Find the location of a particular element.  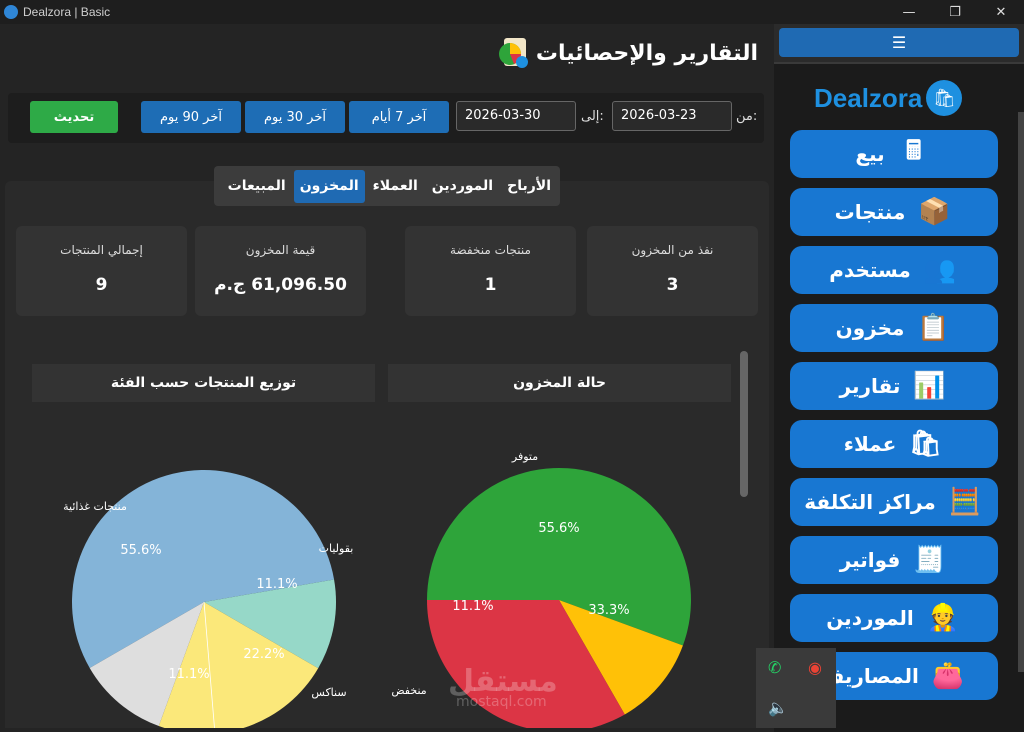

total-products-card: إجمالي المنتجات 9 is located at coordinates (101, 271).